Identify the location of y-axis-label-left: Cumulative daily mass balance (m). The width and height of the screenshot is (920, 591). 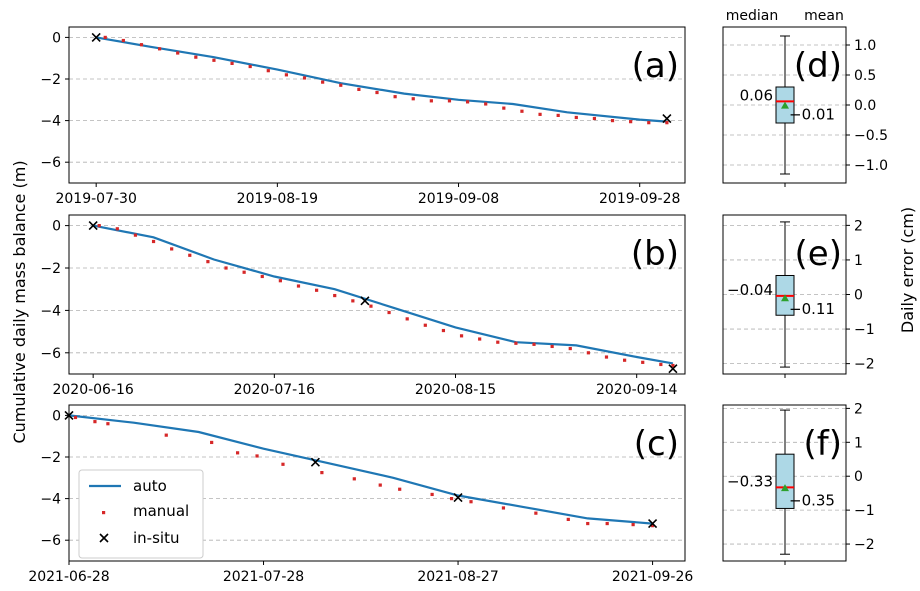
(19, 301).